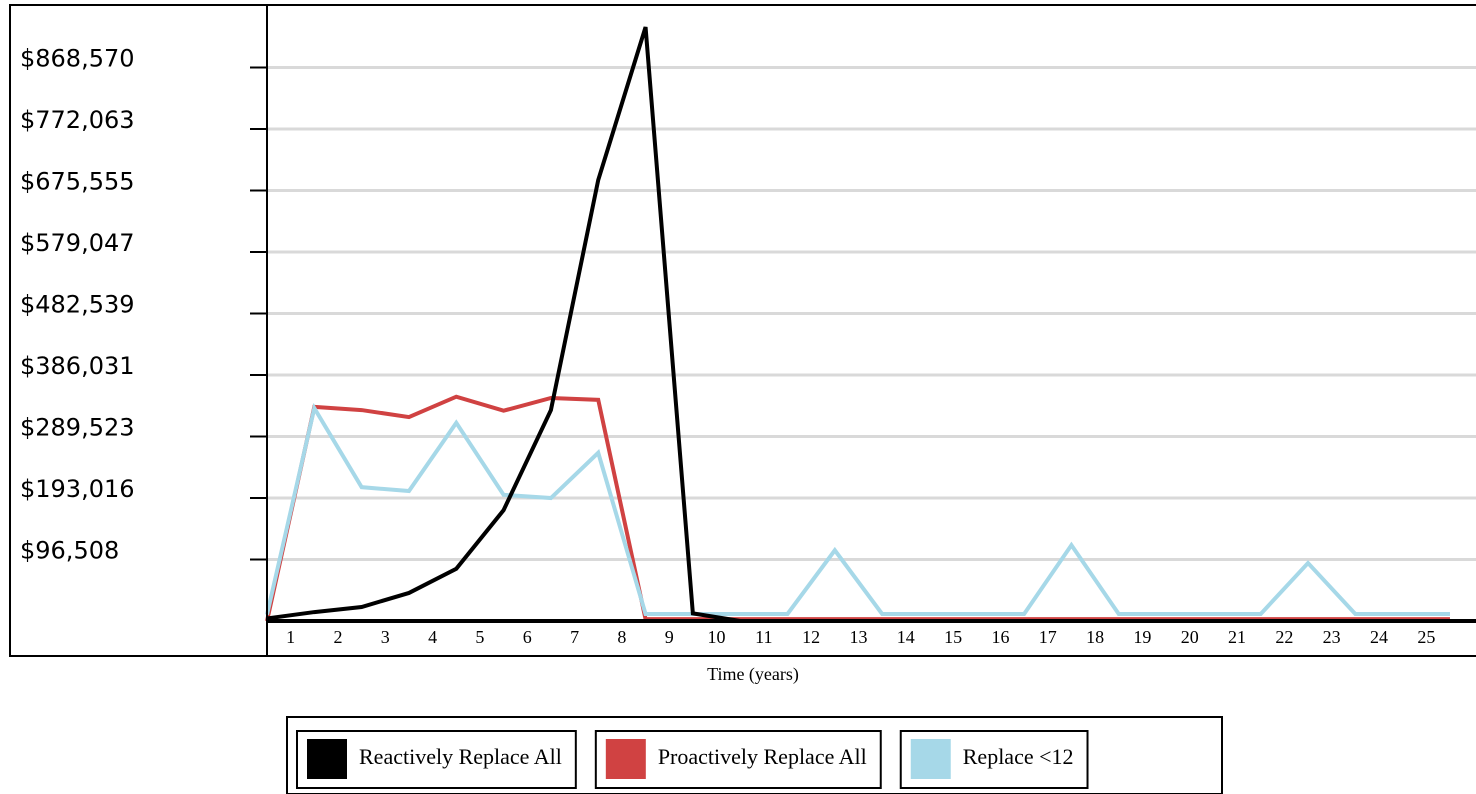 This screenshot has height=794, width=1476. I want to click on x-tick-label: 17, so click(1048, 637).